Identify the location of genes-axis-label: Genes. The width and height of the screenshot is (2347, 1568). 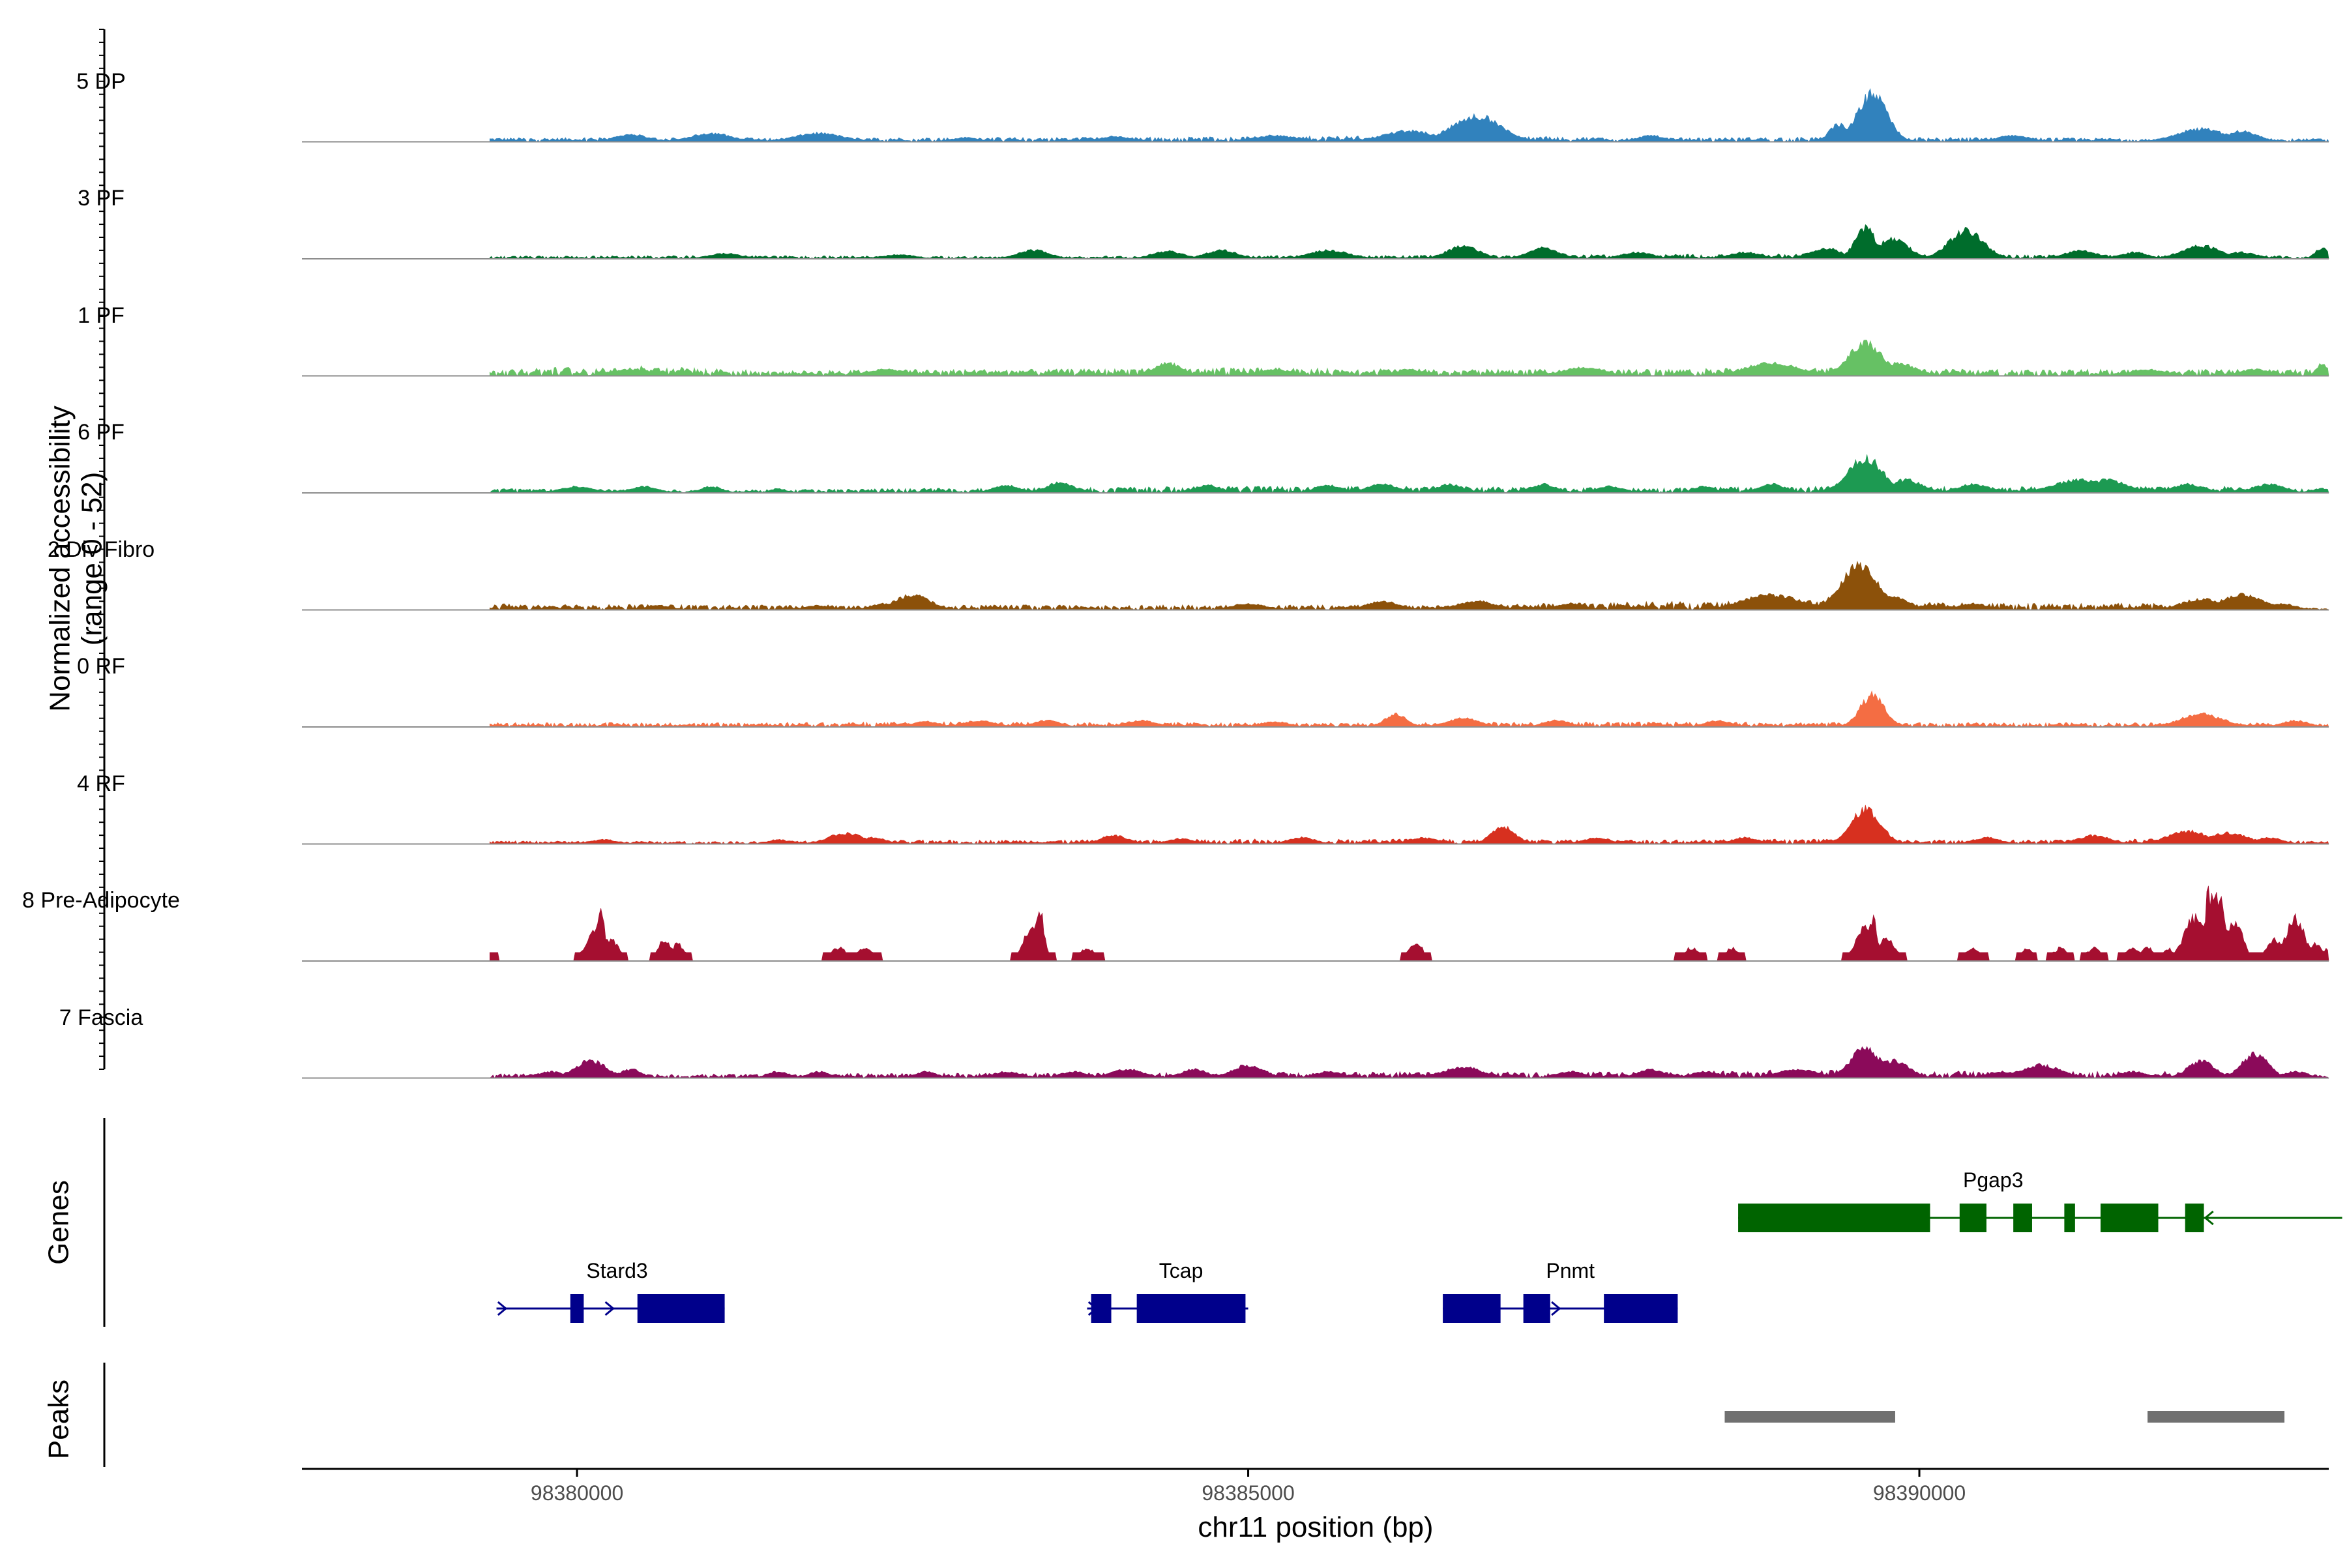
(58, 1223).